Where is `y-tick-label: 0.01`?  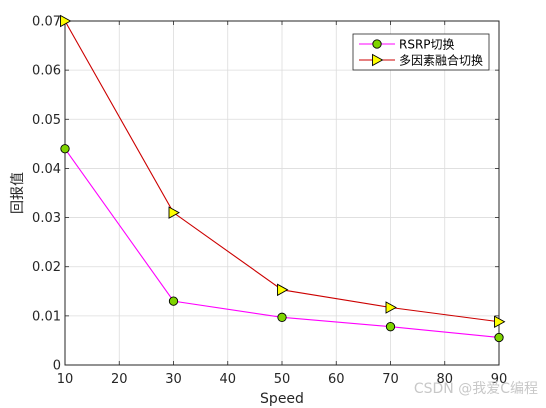
y-tick-label: 0.01 is located at coordinates (46, 316).